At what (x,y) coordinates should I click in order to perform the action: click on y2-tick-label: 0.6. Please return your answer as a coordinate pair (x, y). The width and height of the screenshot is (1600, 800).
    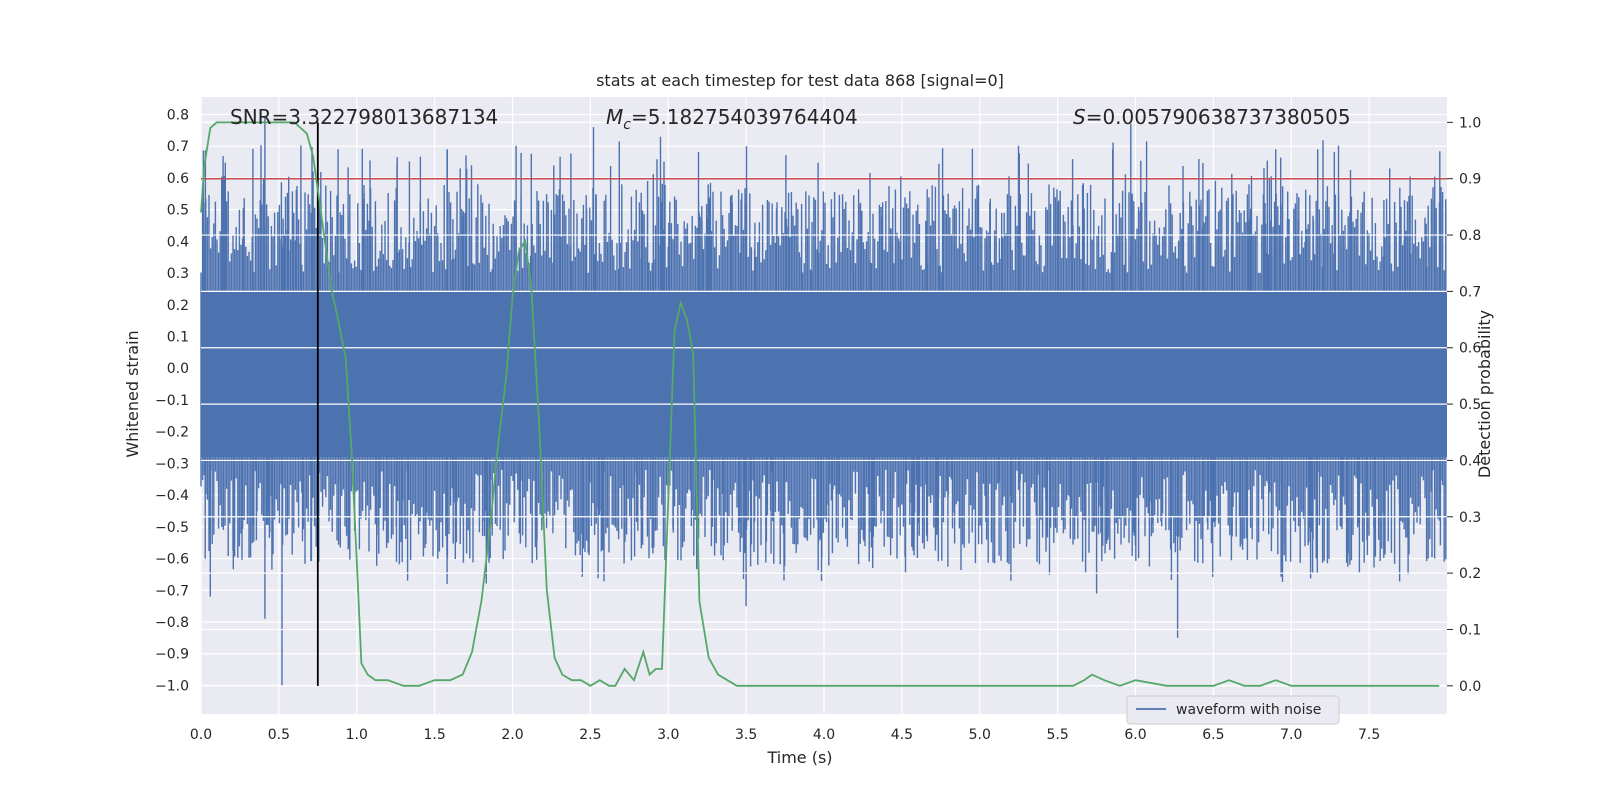
    Looking at the image, I should click on (1470, 349).